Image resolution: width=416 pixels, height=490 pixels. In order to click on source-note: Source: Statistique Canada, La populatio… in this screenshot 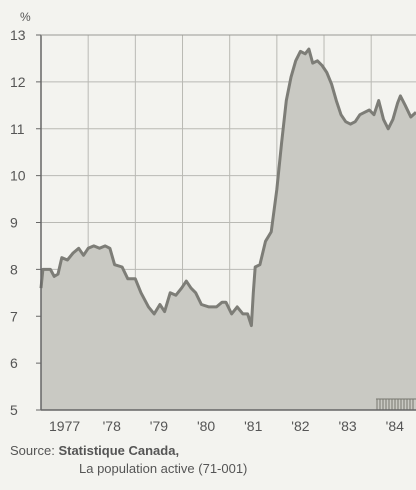, I will do `click(128, 460)`.